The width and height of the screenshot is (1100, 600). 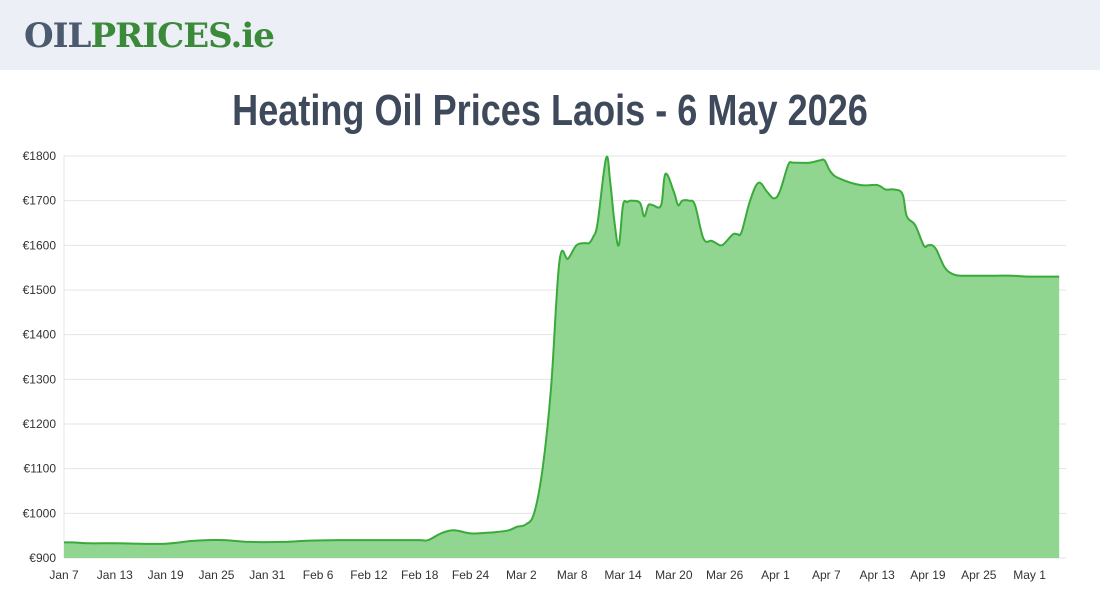 What do you see at coordinates (40, 513) in the screenshot?
I see `y-tick-label: €1000` at bounding box center [40, 513].